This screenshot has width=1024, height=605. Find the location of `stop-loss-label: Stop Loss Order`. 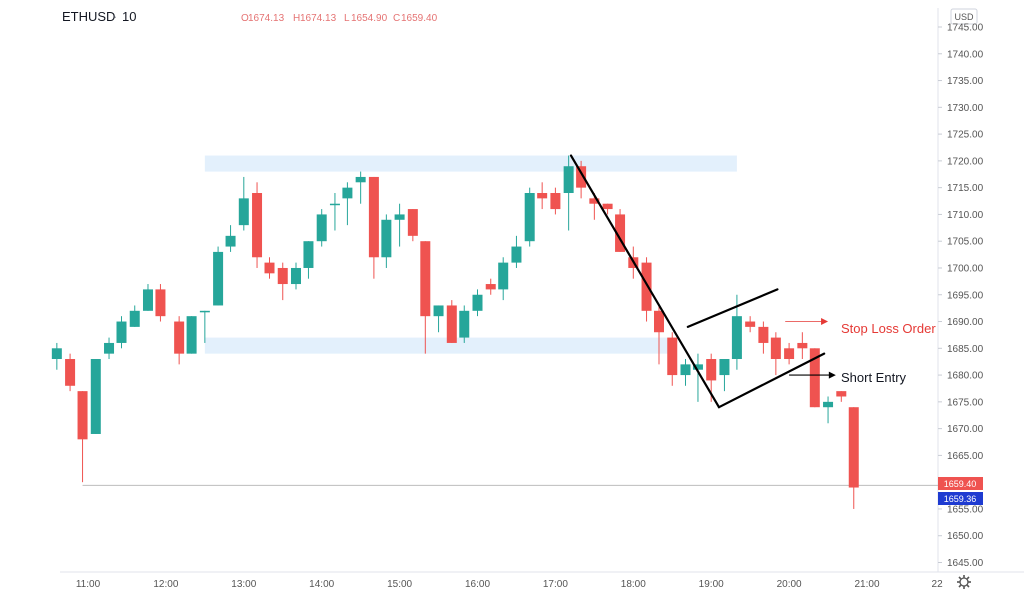

stop-loss-label: Stop Loss Order is located at coordinates (888, 328).